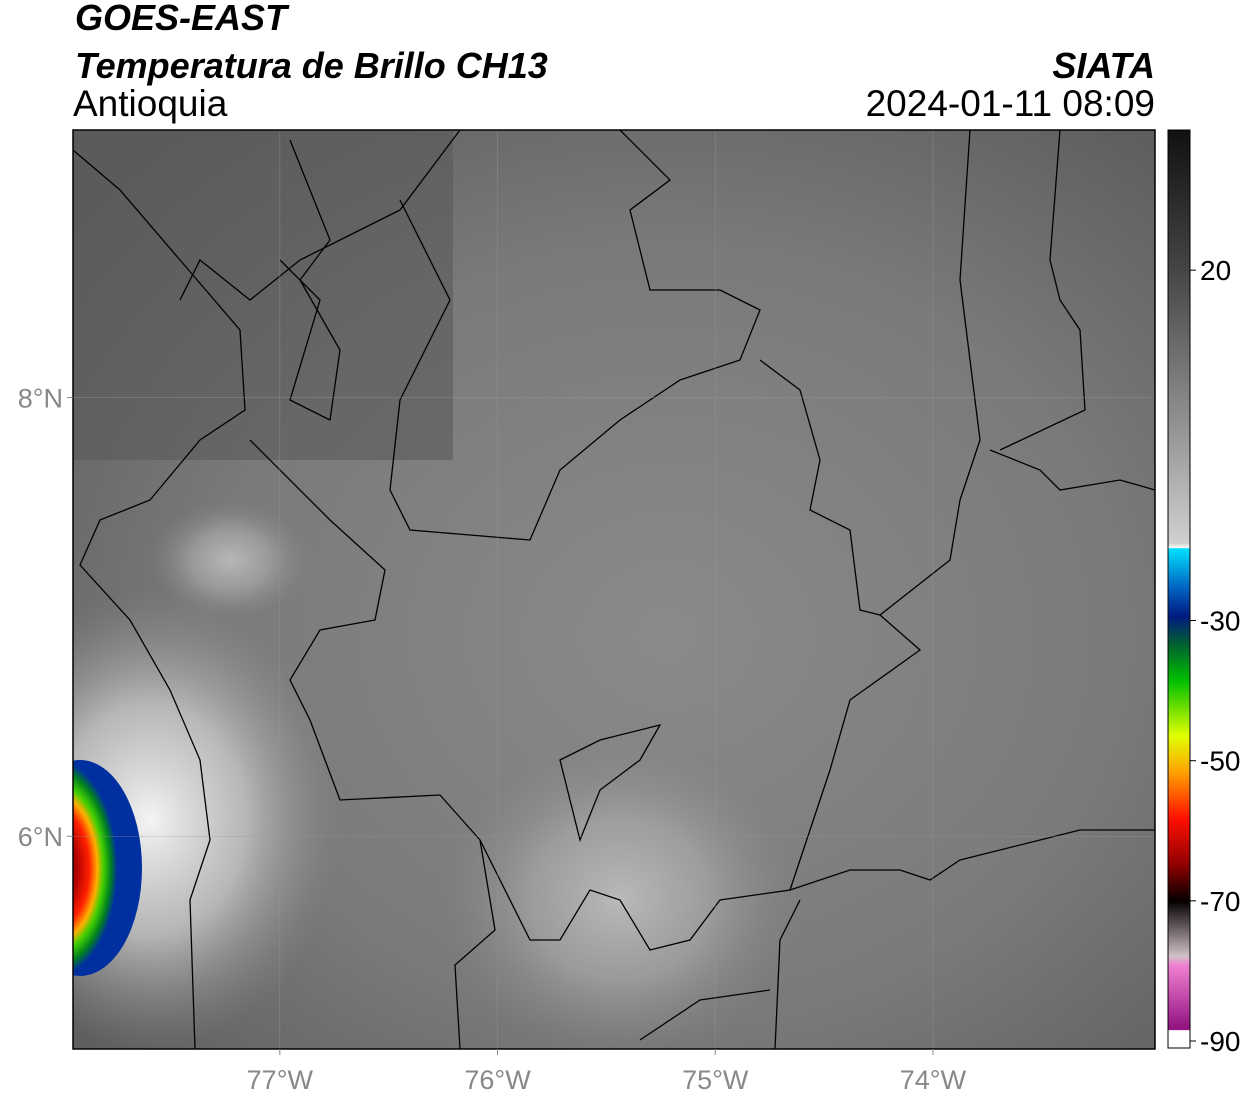  What do you see at coordinates (263, 295) in the screenshot?
I see `map-dark` at bounding box center [263, 295].